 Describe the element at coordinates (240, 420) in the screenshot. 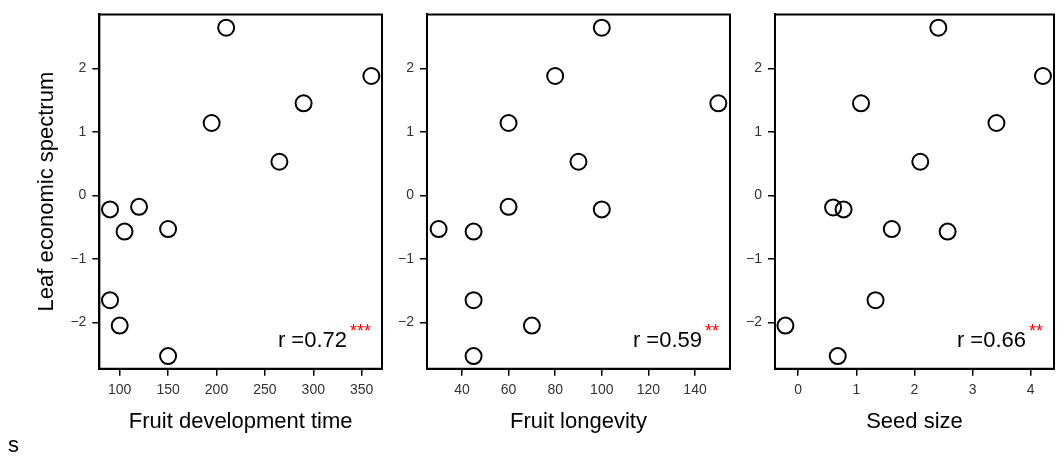

I see `x-axis-title: Fruit development time` at that location.